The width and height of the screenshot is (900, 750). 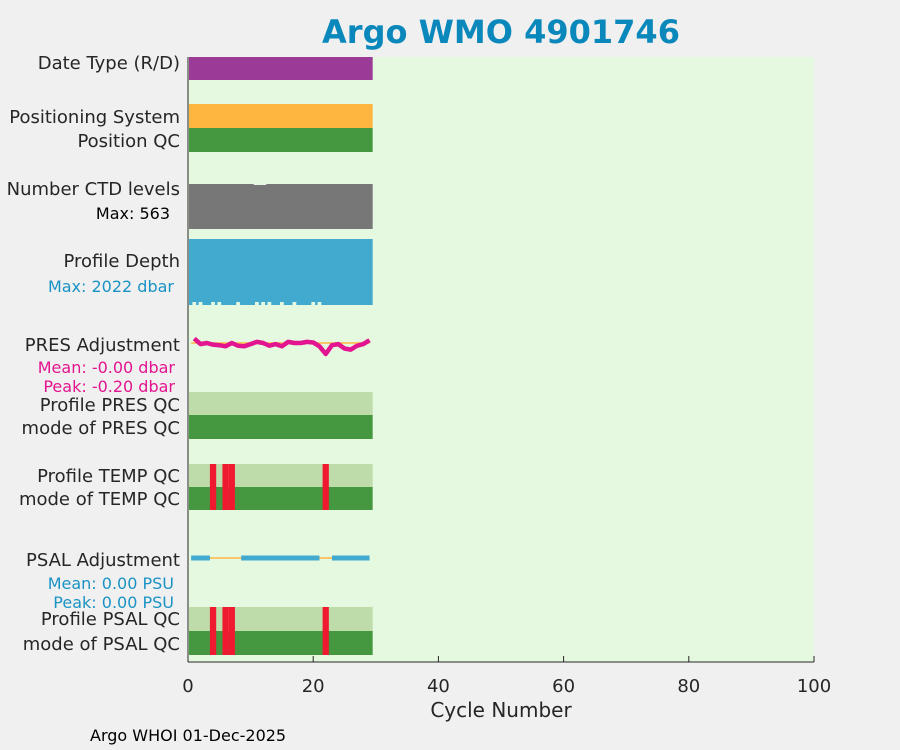 I want to click on x-ticks: 0 20 40 60 80 100, so click(x=506, y=676).